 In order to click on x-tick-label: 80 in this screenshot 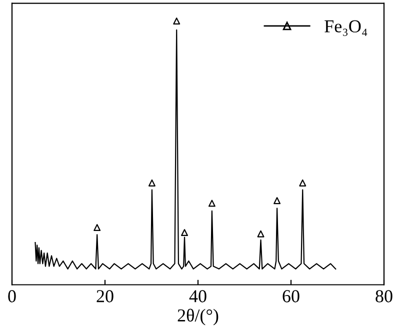, I will do `click(384, 296)`.